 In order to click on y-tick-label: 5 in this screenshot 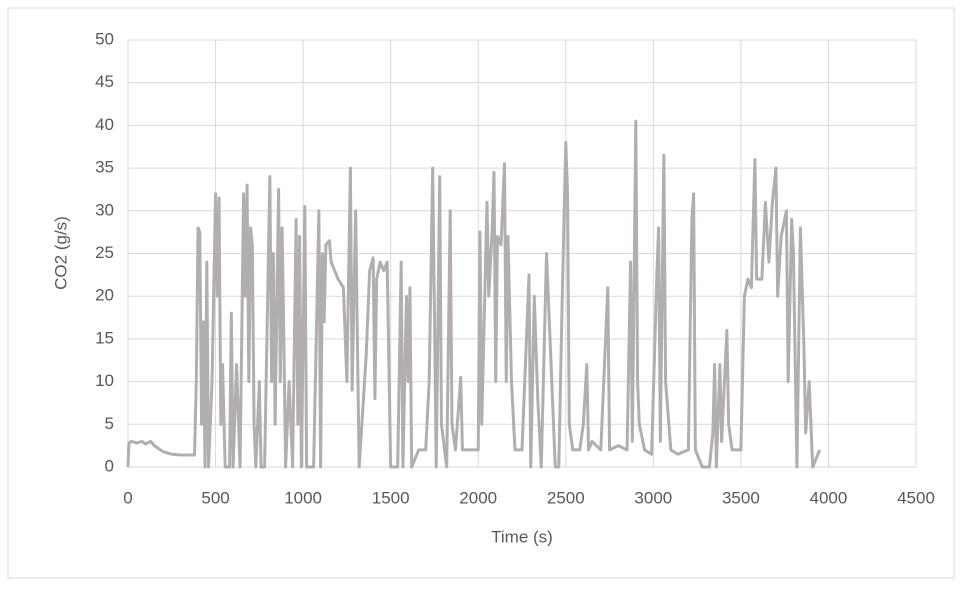, I will do `click(109, 423)`.